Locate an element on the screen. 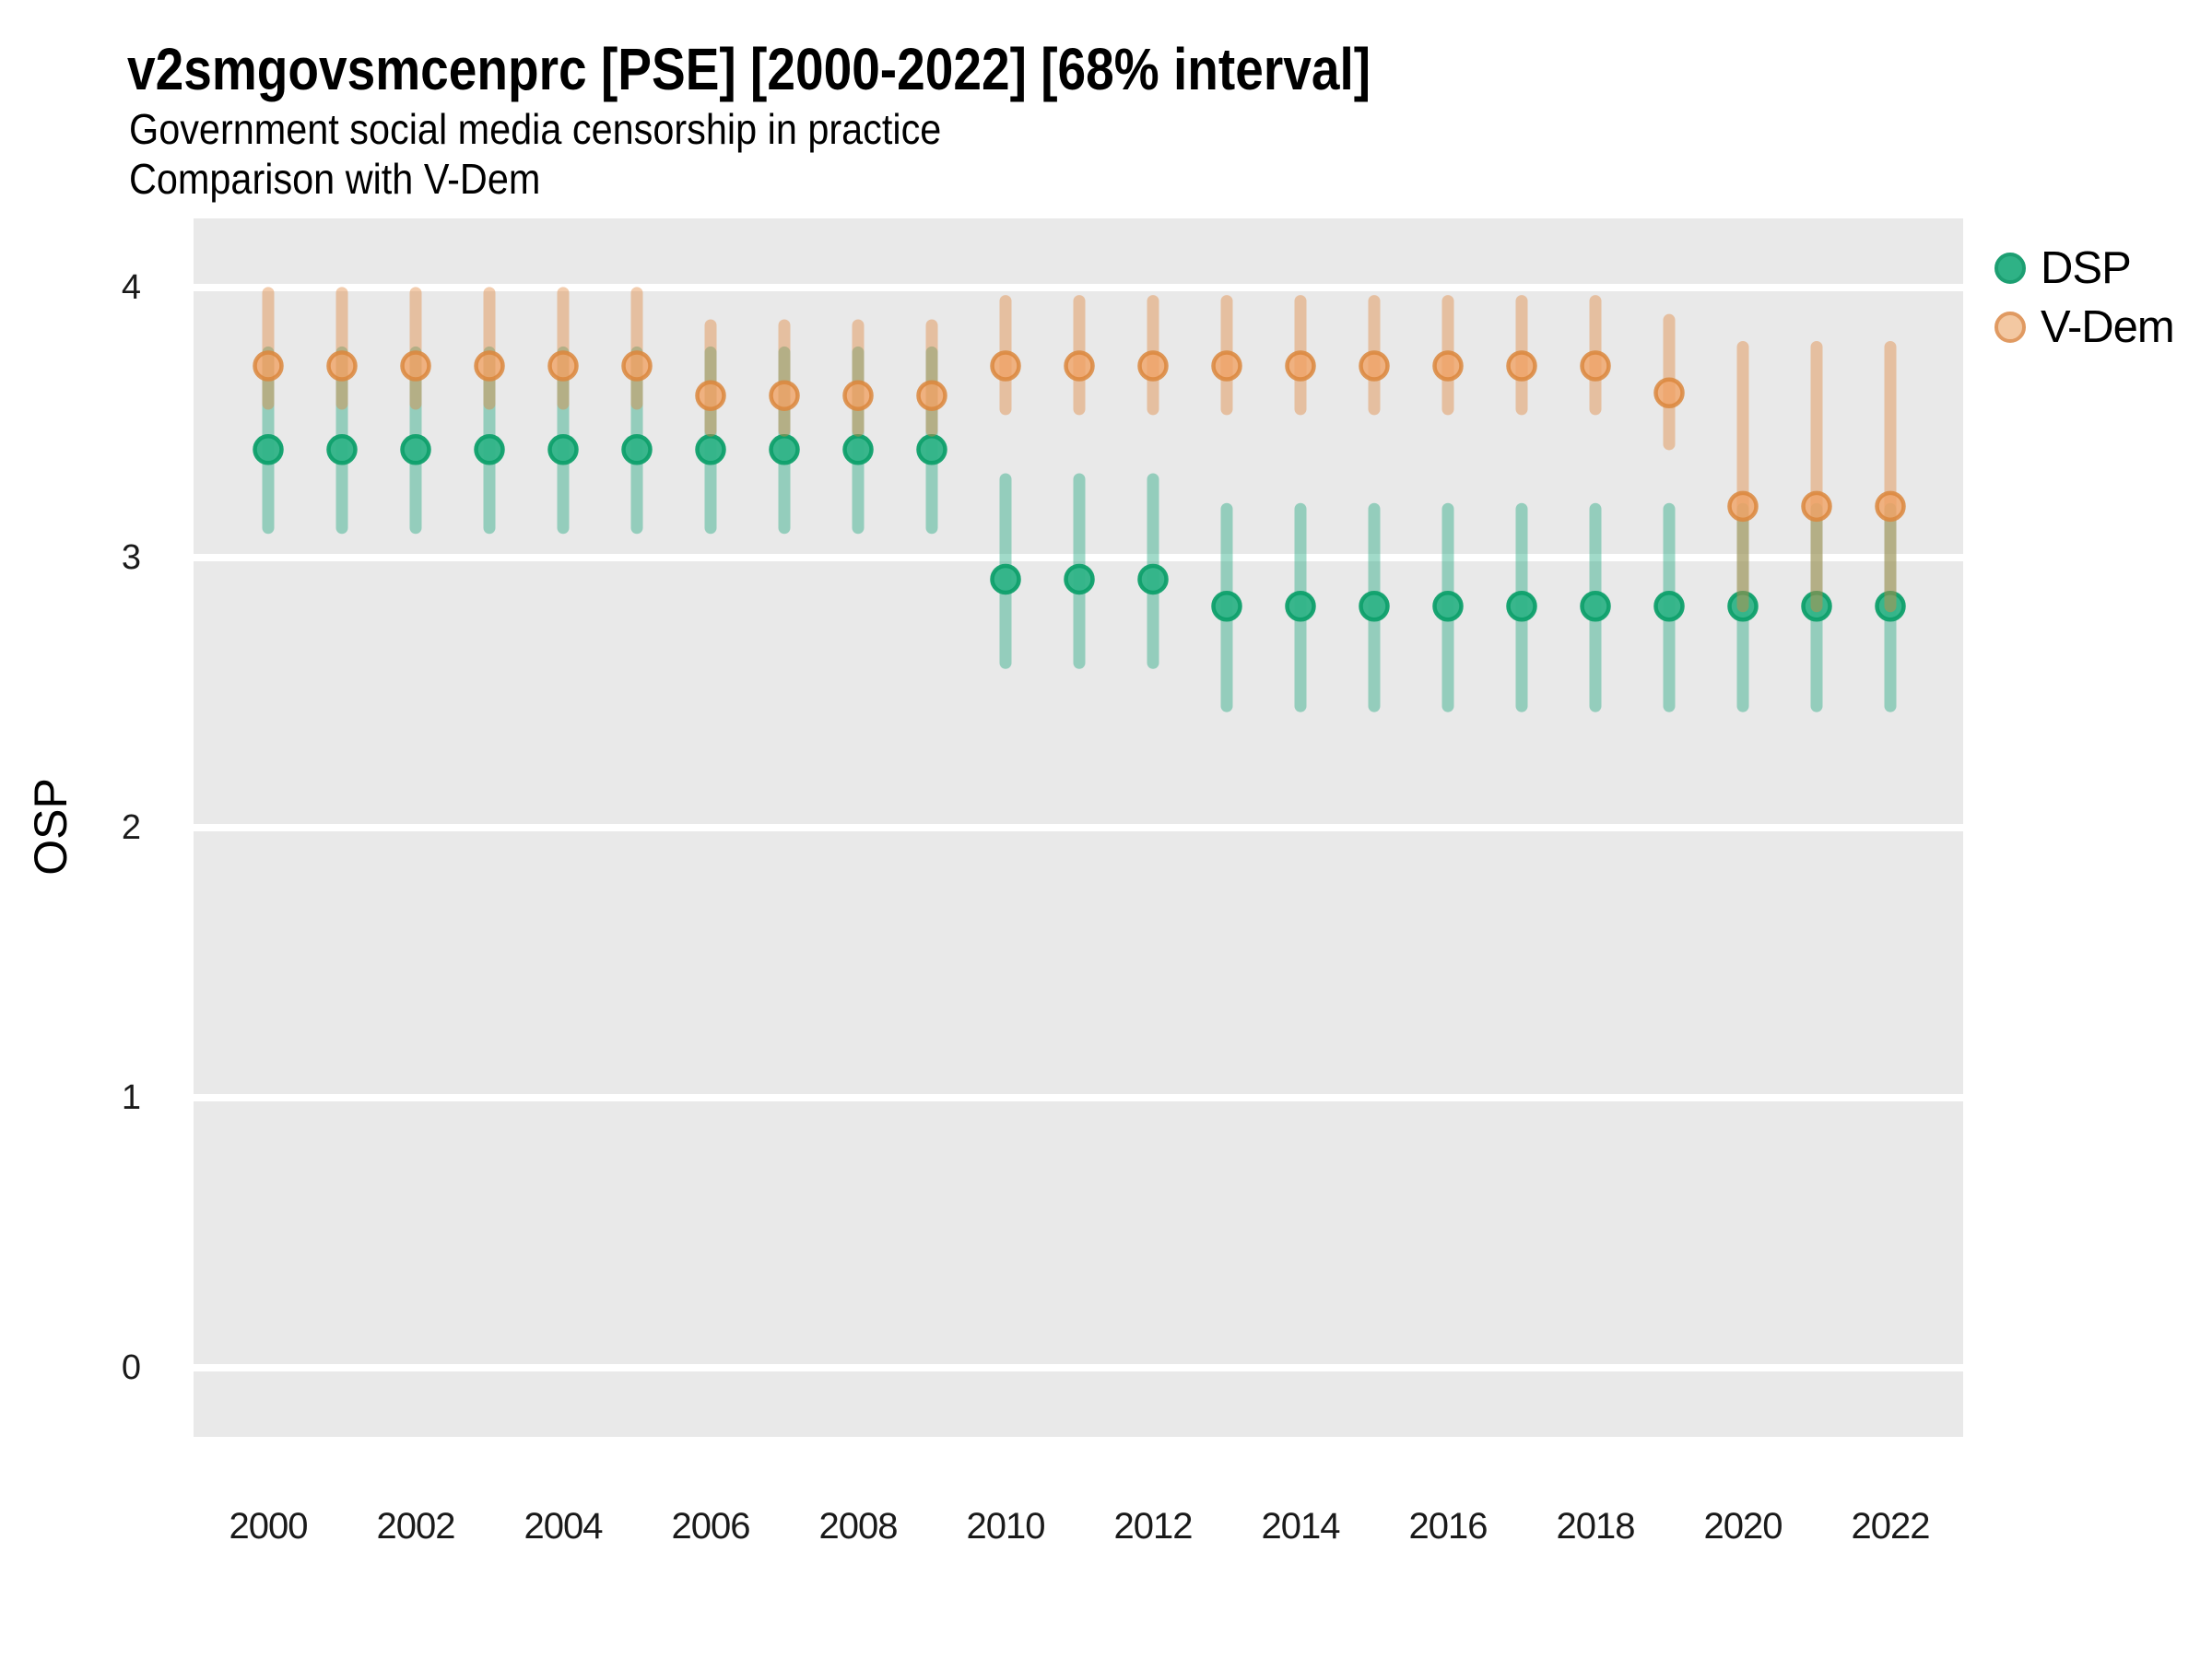 This screenshot has height=1659, width=2212. x-tick-label-2010: 2010 is located at coordinates (1006, 1526).